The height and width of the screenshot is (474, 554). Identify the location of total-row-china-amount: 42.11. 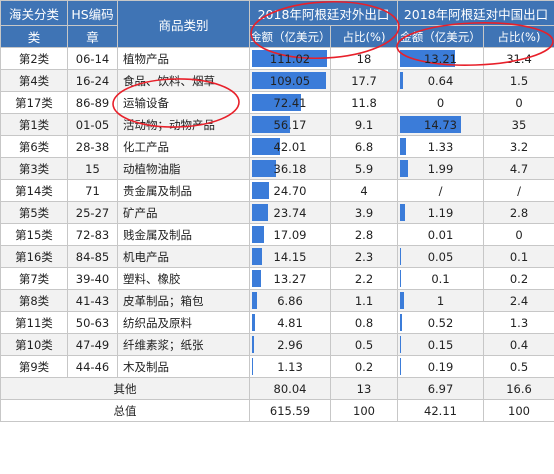
(440, 410).